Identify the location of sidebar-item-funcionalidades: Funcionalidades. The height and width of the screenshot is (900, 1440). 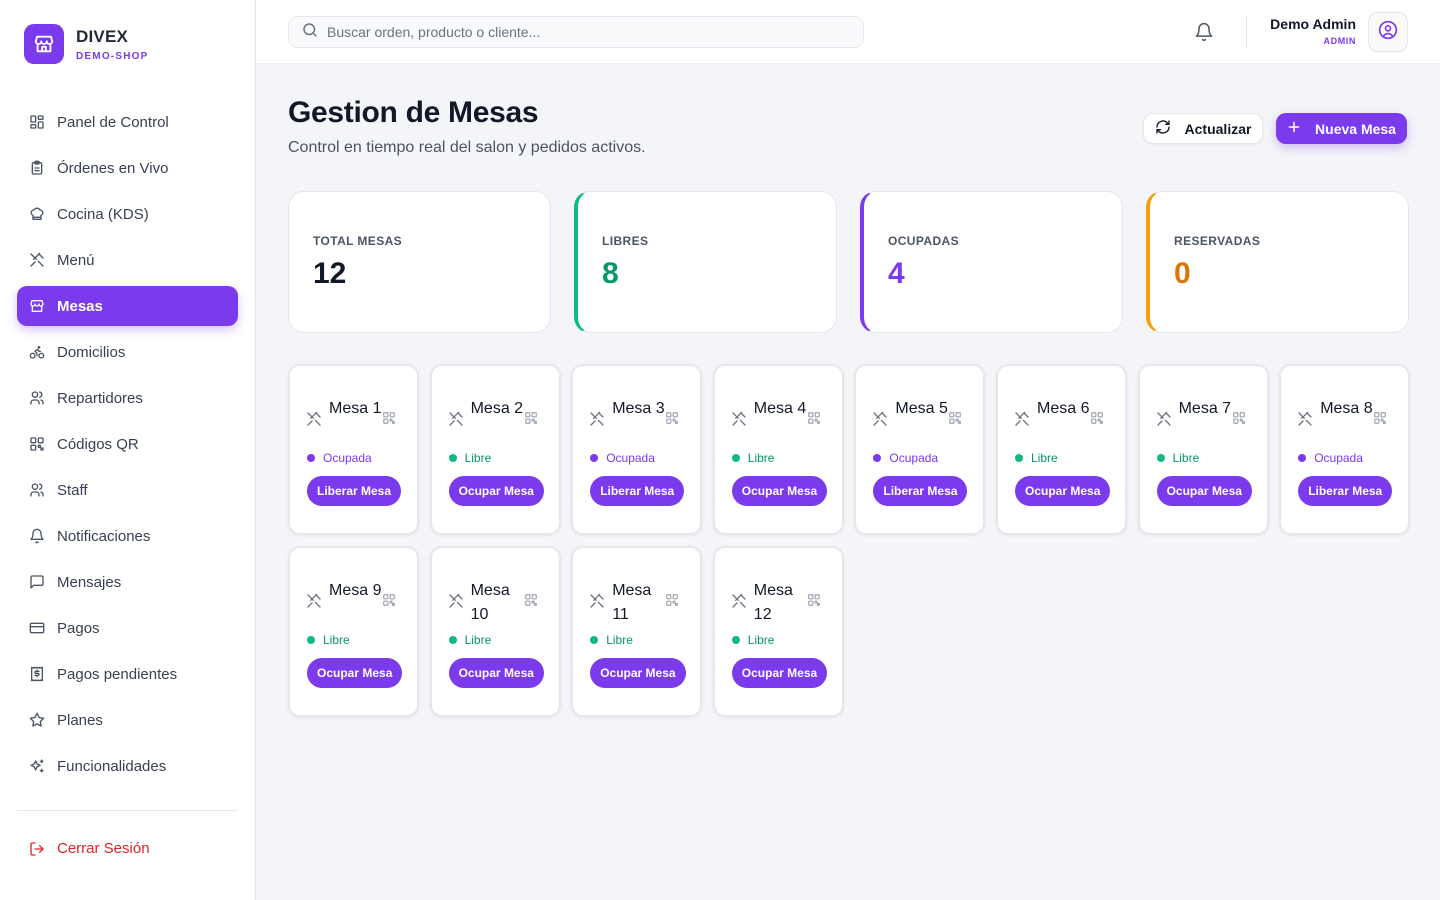
(127, 766).